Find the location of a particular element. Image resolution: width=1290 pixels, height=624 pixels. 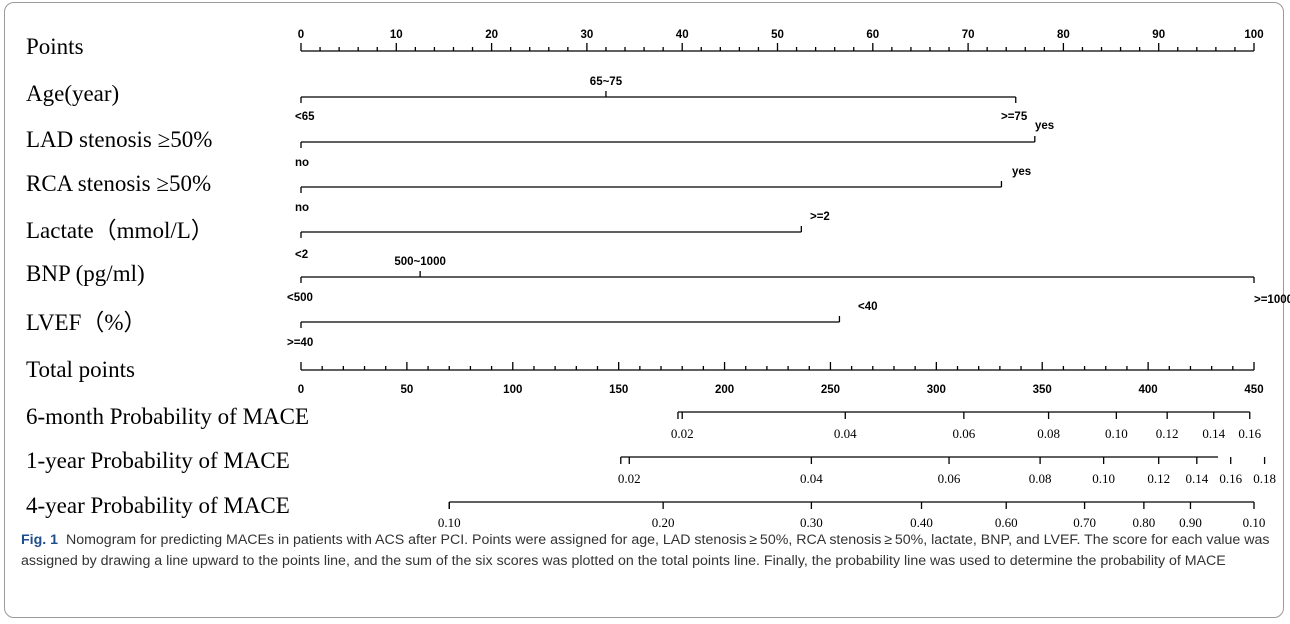

predictor-level-label: >=1000 is located at coordinates (1272, 300).